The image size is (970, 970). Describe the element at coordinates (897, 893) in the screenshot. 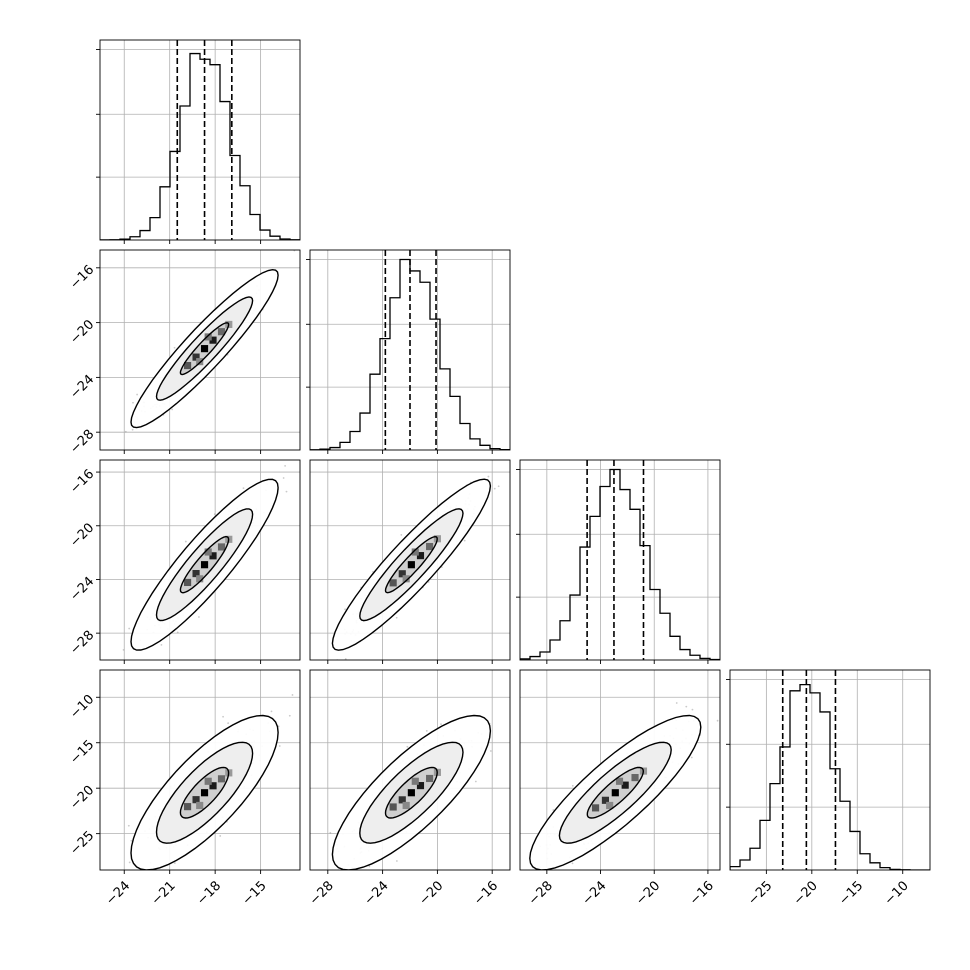

I see `x-tick-label: −10` at that location.